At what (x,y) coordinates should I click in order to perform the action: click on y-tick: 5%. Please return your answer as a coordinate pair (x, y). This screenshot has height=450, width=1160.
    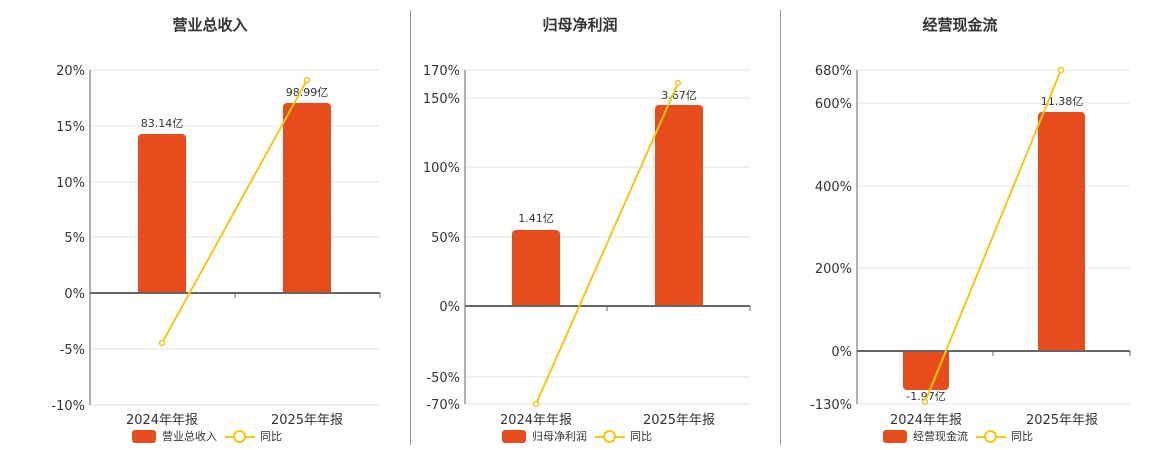
    Looking at the image, I should click on (74, 238).